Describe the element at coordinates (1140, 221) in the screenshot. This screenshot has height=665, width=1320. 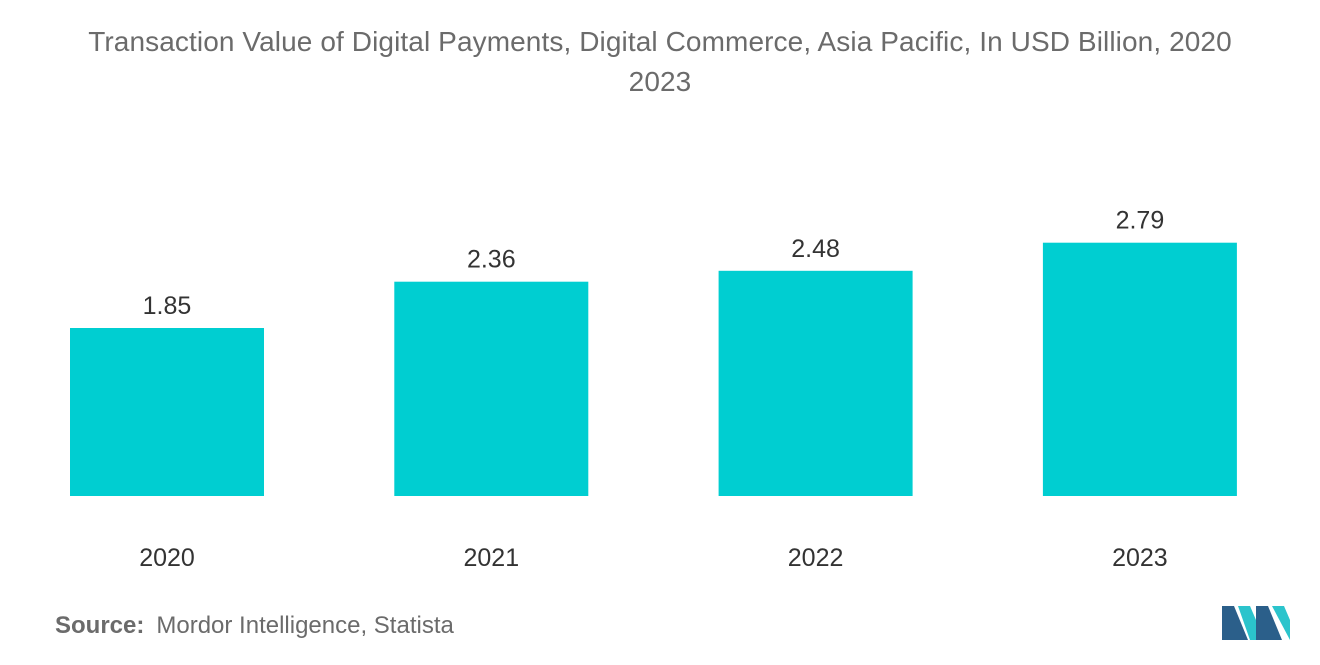
I see `data-label-2023: 2.79` at that location.